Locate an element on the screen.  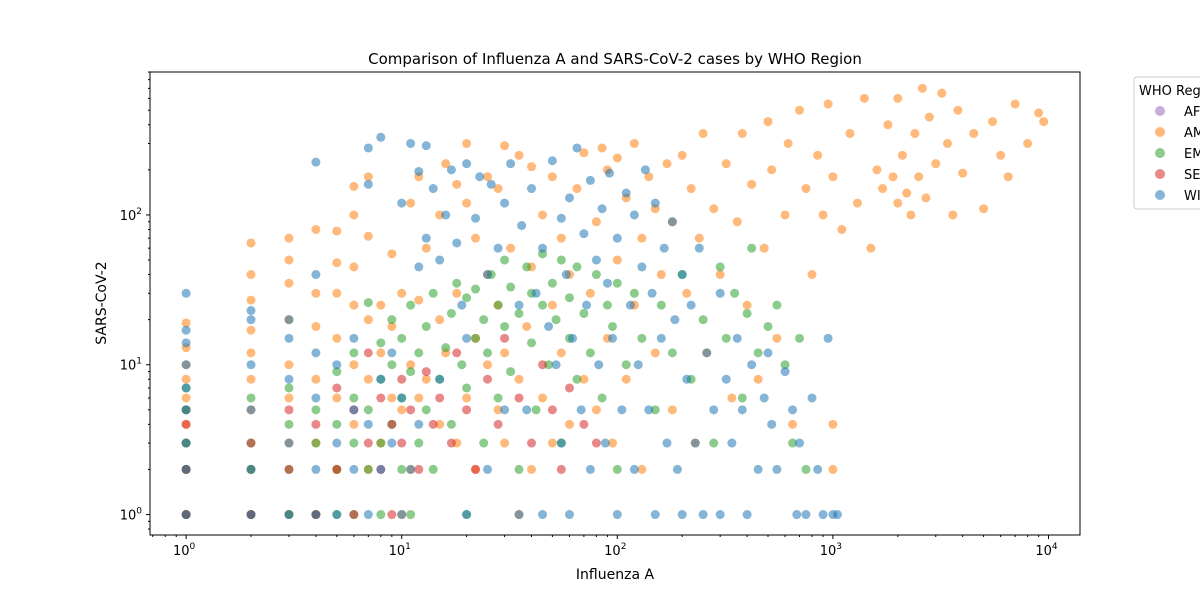
x-tick-label-0: 100 is located at coordinates (184, 550).